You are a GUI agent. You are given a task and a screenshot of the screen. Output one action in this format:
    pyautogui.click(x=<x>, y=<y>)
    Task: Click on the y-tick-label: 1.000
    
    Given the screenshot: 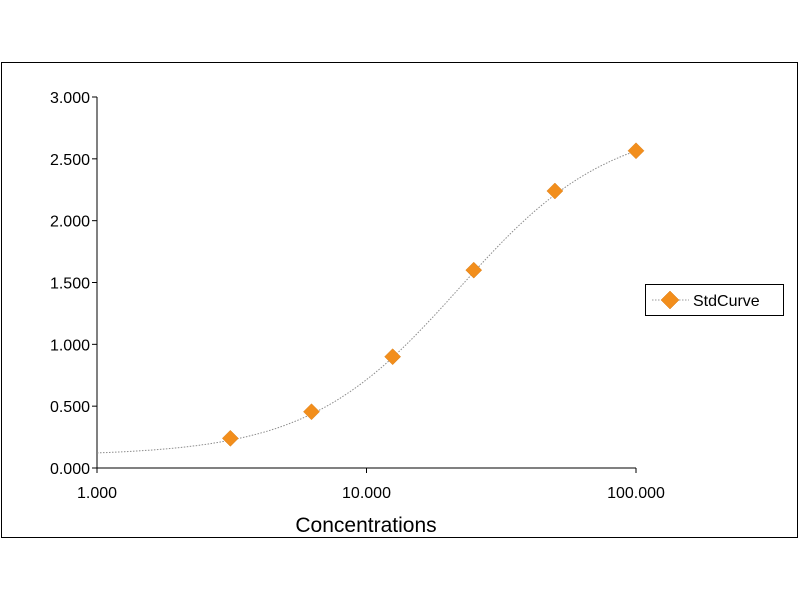 What is the action you would take?
    pyautogui.click(x=70, y=345)
    